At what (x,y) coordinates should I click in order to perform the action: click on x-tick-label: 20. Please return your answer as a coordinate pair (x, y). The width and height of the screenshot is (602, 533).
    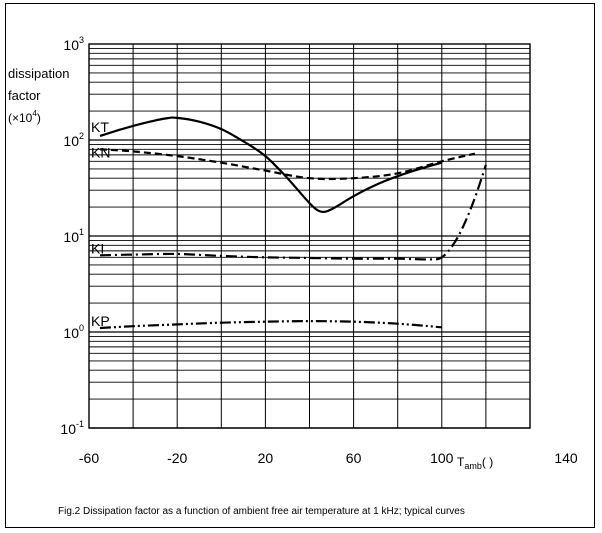
    Looking at the image, I should click on (266, 458).